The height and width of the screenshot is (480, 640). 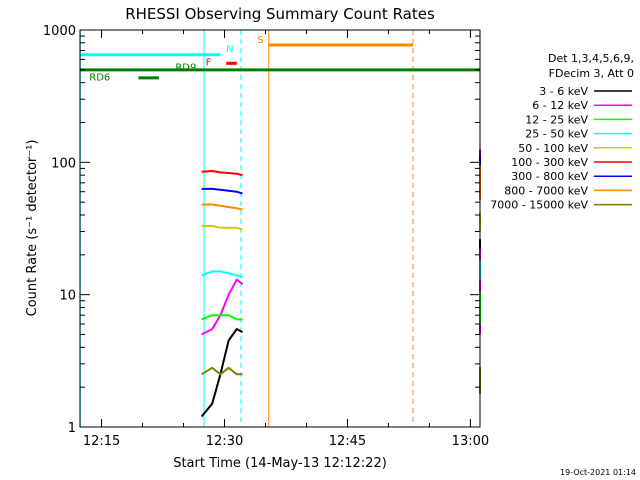 I want to click on y-axis-label: Count Rate (s⁻¹ detector⁻¹), so click(x=32, y=228).